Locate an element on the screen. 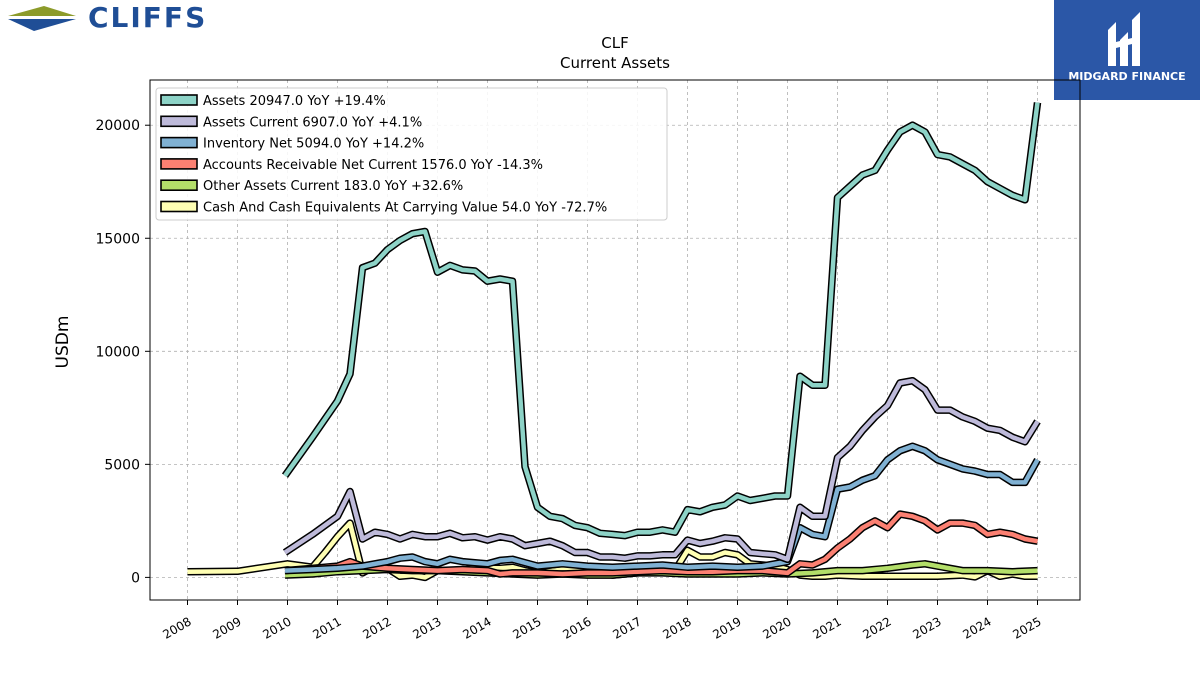 The image size is (1200, 675). legend-swatch-inventory-net is located at coordinates (179, 142).